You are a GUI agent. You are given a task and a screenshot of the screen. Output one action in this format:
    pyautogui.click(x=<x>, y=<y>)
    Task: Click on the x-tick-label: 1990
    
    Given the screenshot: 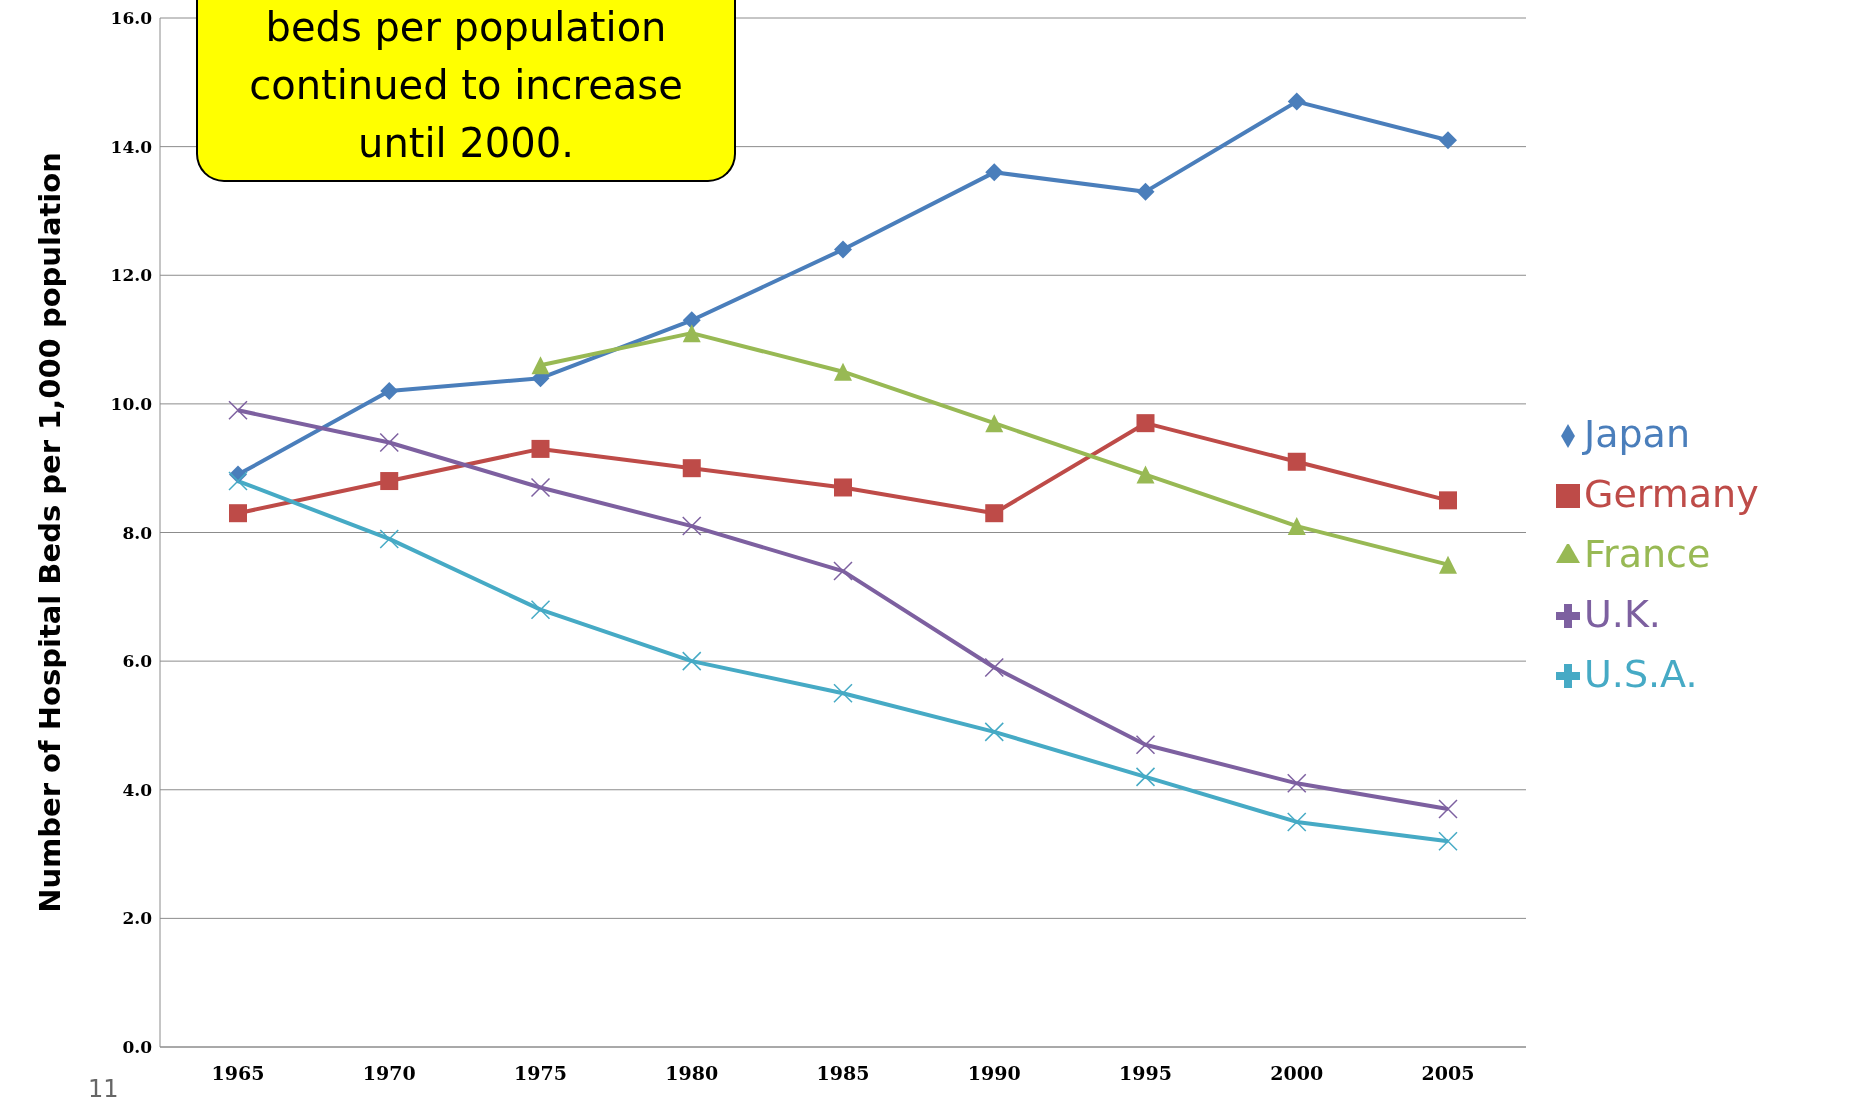 What is the action you would take?
    pyautogui.click(x=994, y=1073)
    